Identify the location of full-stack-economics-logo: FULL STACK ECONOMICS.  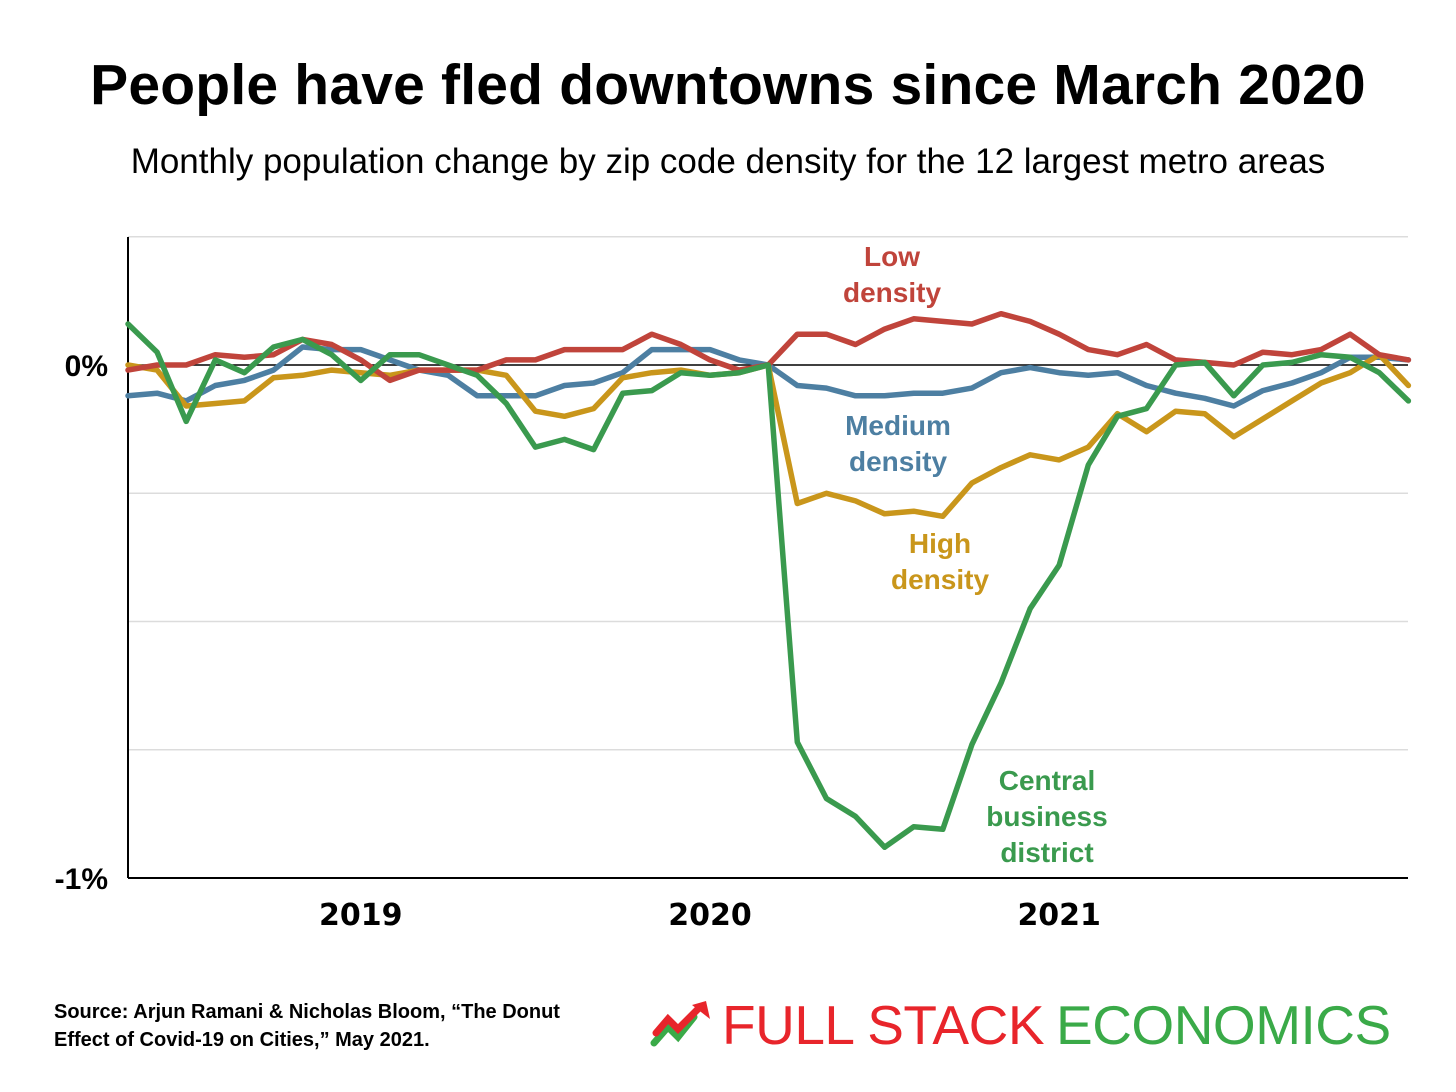
(1020, 1025).